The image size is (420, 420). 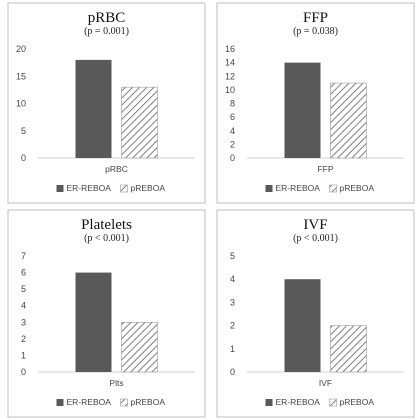 What do you see at coordinates (116, 383) in the screenshot?
I see `x-category-label: Plts` at bounding box center [116, 383].